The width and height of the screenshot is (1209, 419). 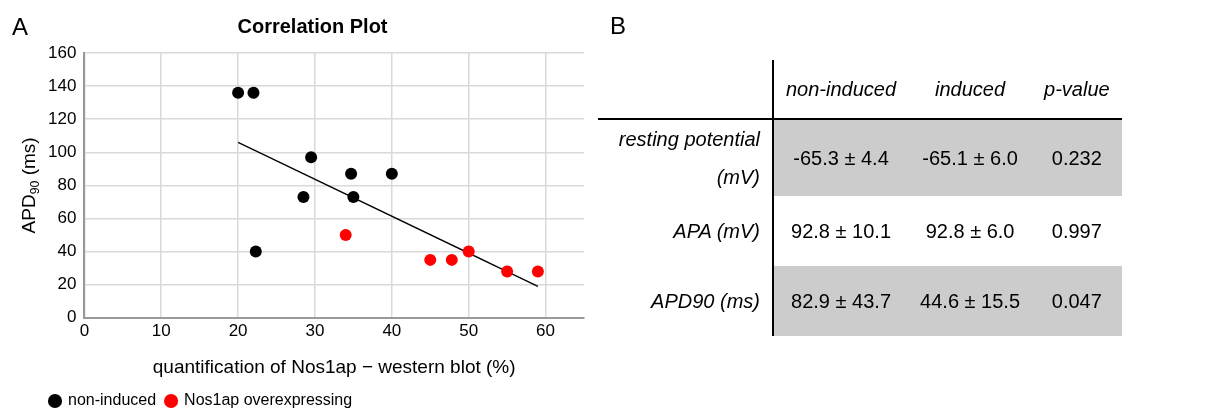 I want to click on y-tick-label: 80, so click(x=67, y=185).